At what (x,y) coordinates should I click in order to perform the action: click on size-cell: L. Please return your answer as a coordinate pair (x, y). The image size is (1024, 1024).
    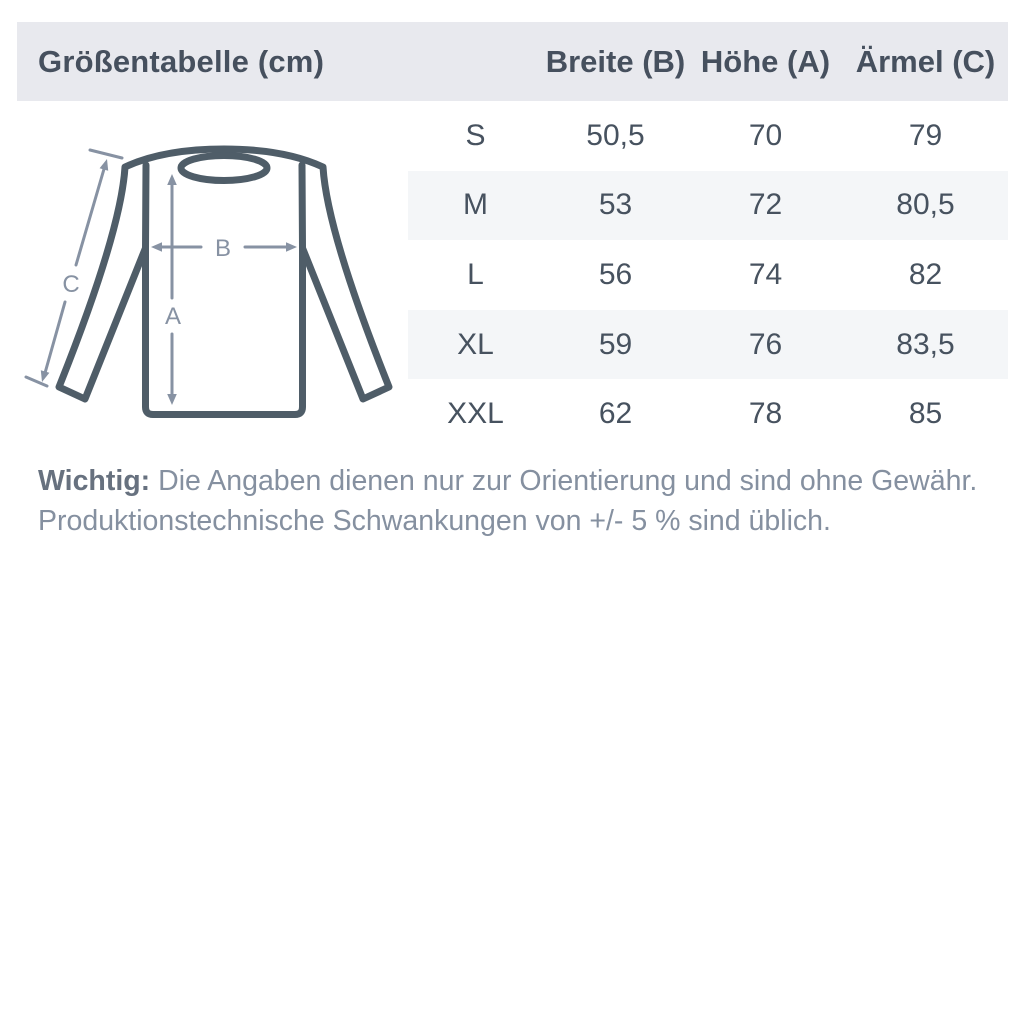
    Looking at the image, I should click on (475, 274).